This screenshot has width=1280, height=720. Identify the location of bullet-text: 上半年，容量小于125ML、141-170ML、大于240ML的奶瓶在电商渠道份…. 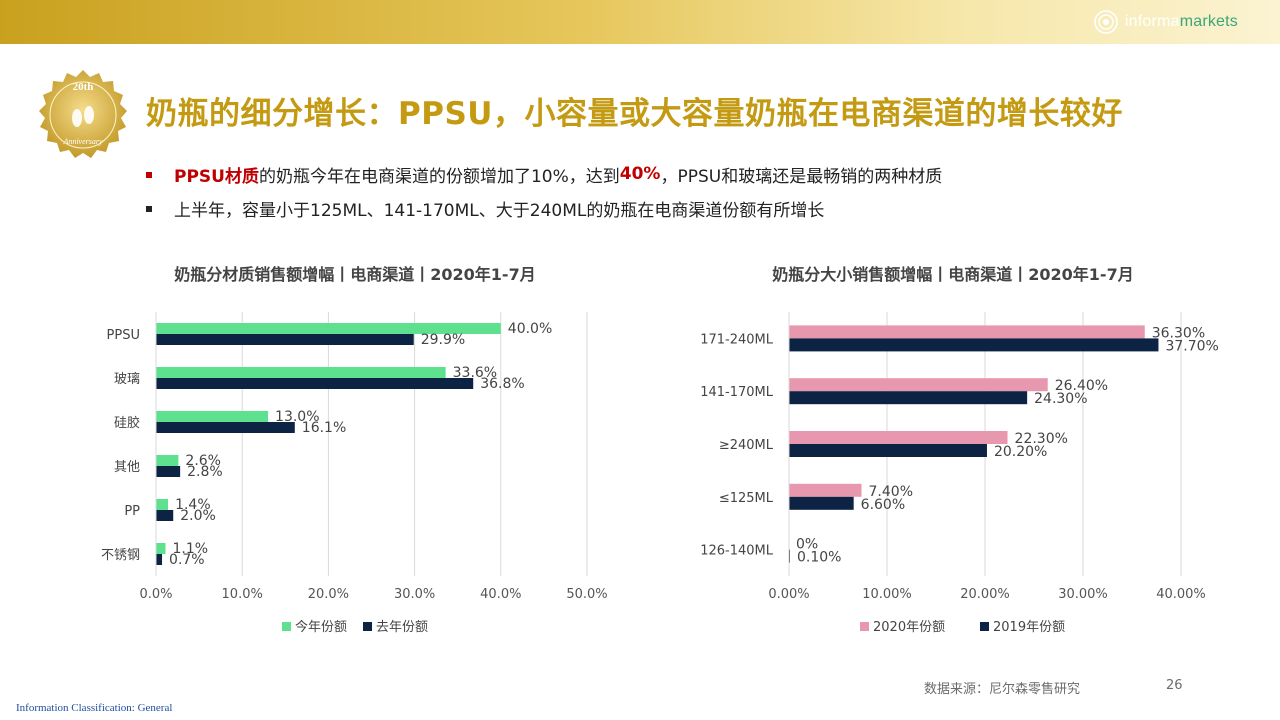
(499, 210).